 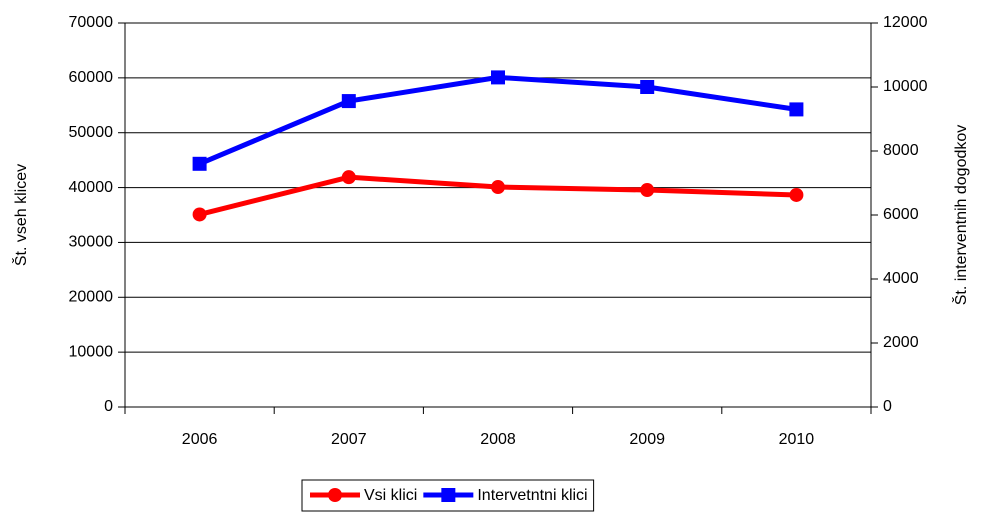 What do you see at coordinates (200, 439) in the screenshot?
I see `x-tick-label: 2006` at bounding box center [200, 439].